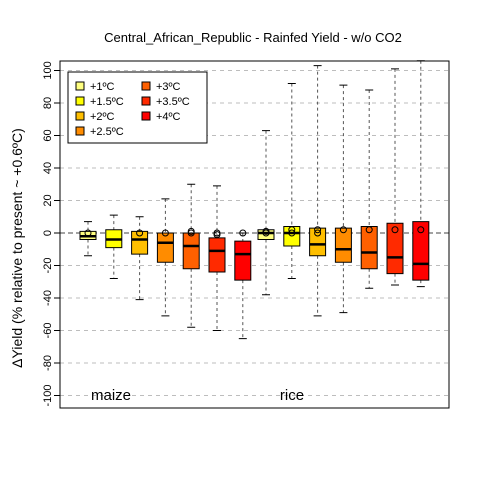 Image resolution: width=480 pixels, height=480 pixels. What do you see at coordinates (168, 117) in the screenshot?
I see `legend-label: +4ºC` at bounding box center [168, 117].